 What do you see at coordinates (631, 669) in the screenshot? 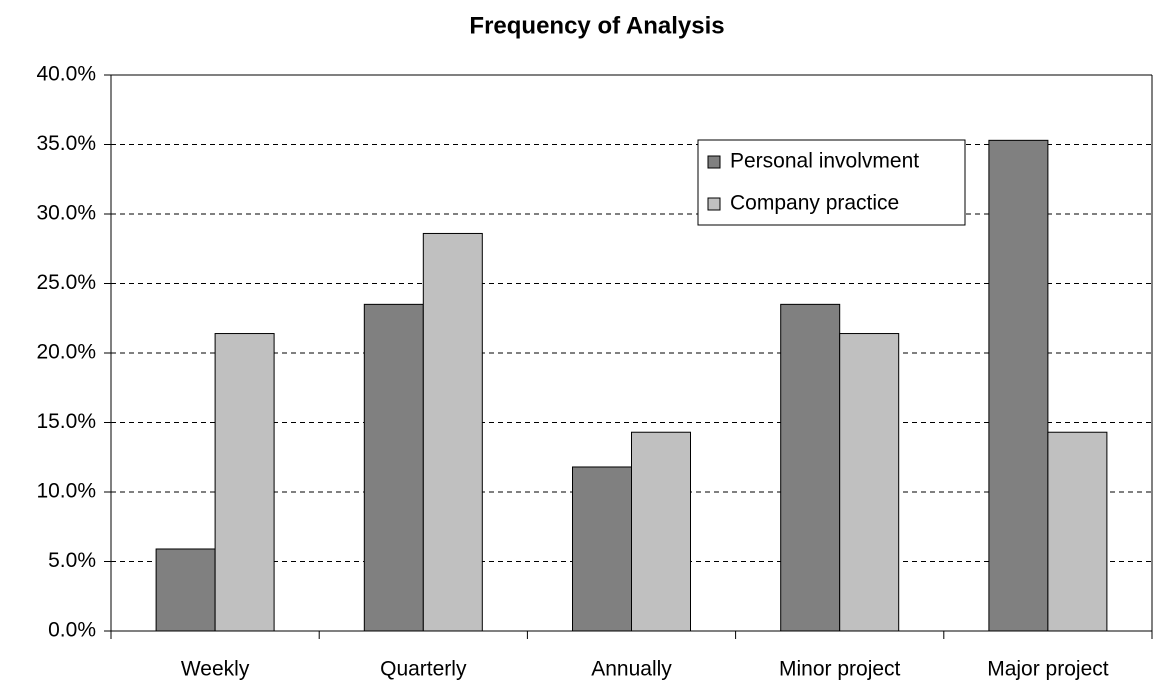
I see `x-tick-label: Annually` at bounding box center [631, 669].